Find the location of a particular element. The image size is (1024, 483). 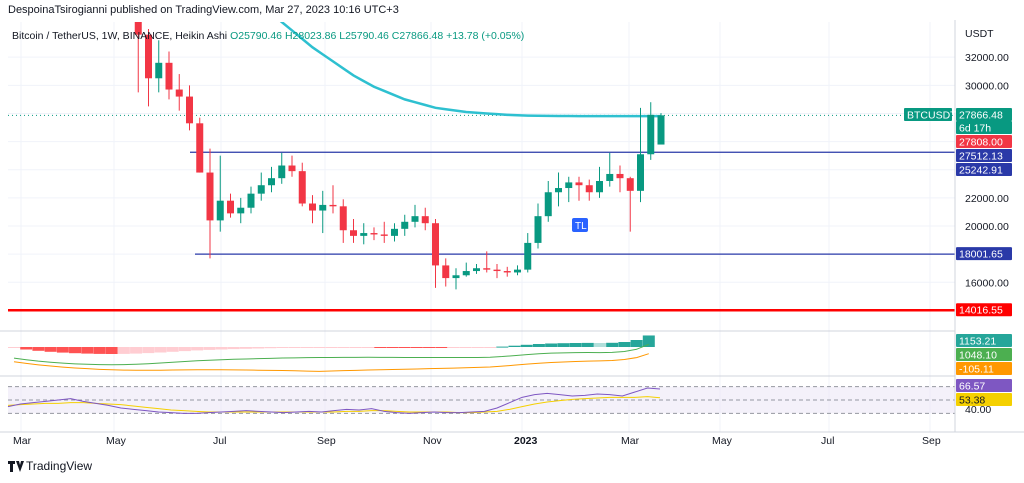

countdown-tag: 6d 17h is located at coordinates (975, 129).